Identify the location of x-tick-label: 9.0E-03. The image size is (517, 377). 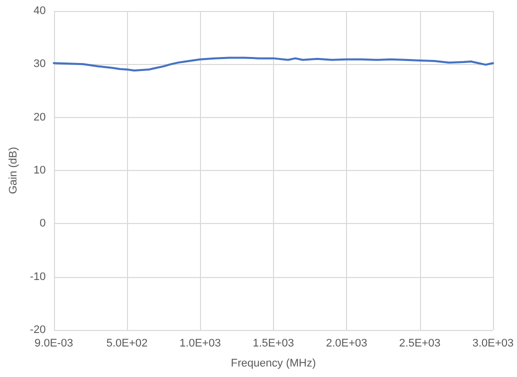
(54, 344).